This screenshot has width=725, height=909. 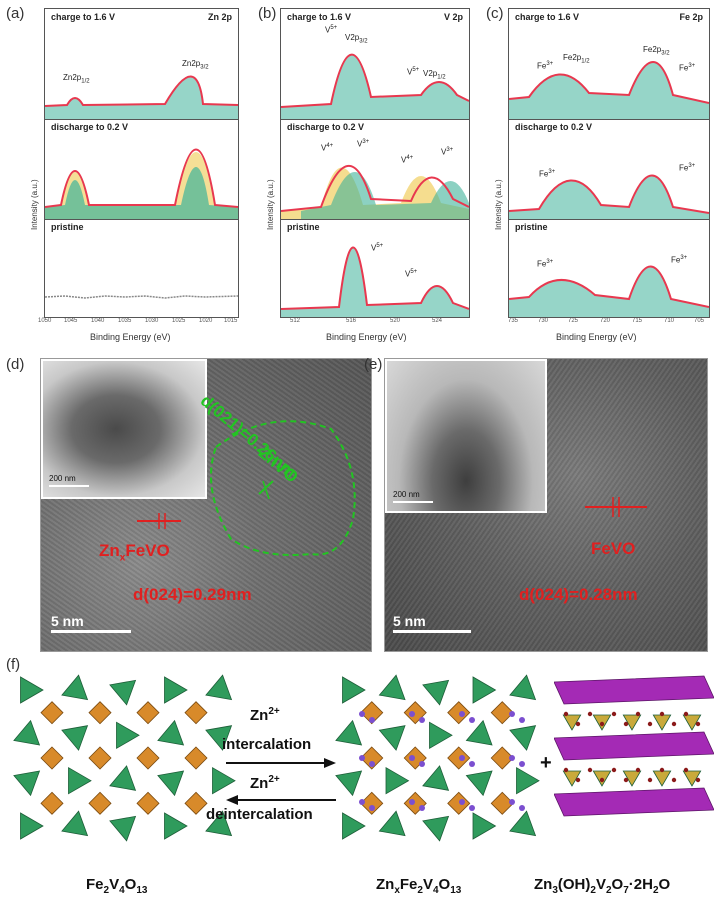 I want to click on panel-b-cond-charge: charge to 1.6 V, so click(x=319, y=17).